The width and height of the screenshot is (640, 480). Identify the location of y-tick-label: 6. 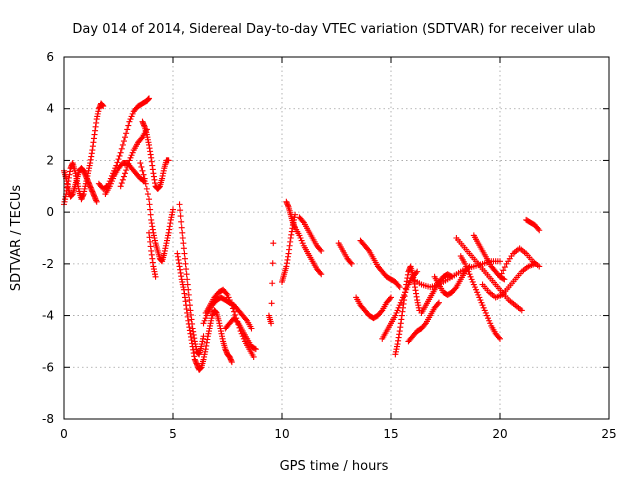
(50, 57).